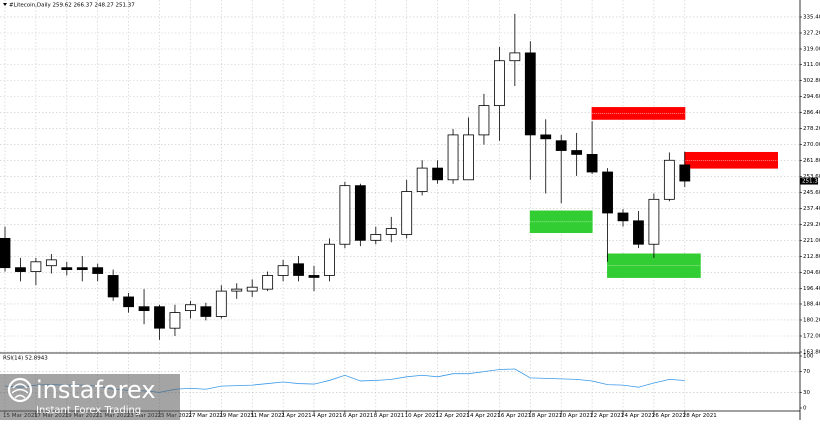 This screenshot has height=424, width=820. What do you see at coordinates (811, 49) in the screenshot?
I see `y-tick-label: 319.00` at bounding box center [811, 49].